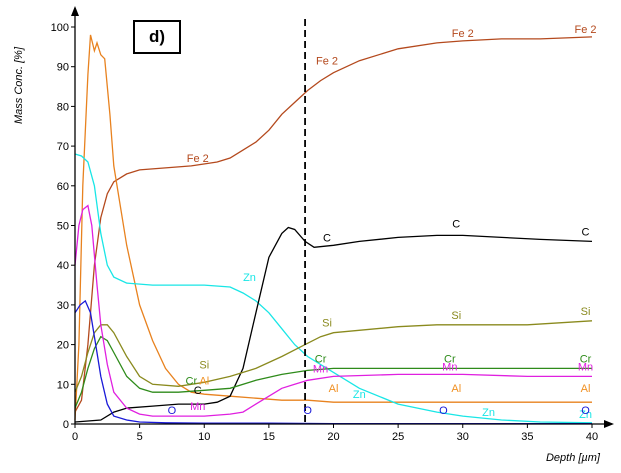 The image size is (621, 473). What do you see at coordinates (157, 37) in the screenshot?
I see `panel-label: d)` at bounding box center [157, 37].